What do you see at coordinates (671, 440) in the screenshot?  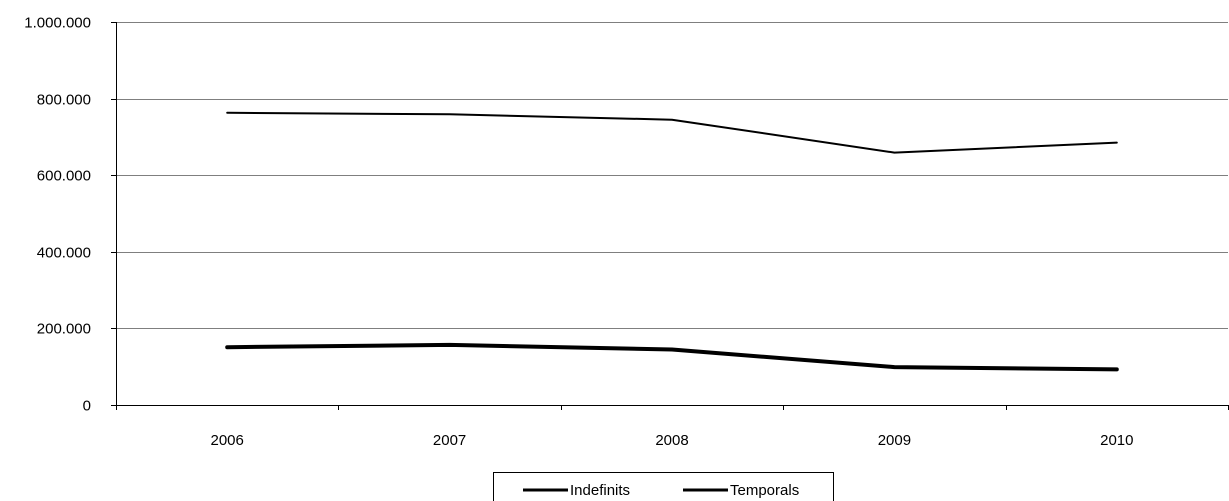 I see `x-tick-label: 2008` at bounding box center [671, 440].